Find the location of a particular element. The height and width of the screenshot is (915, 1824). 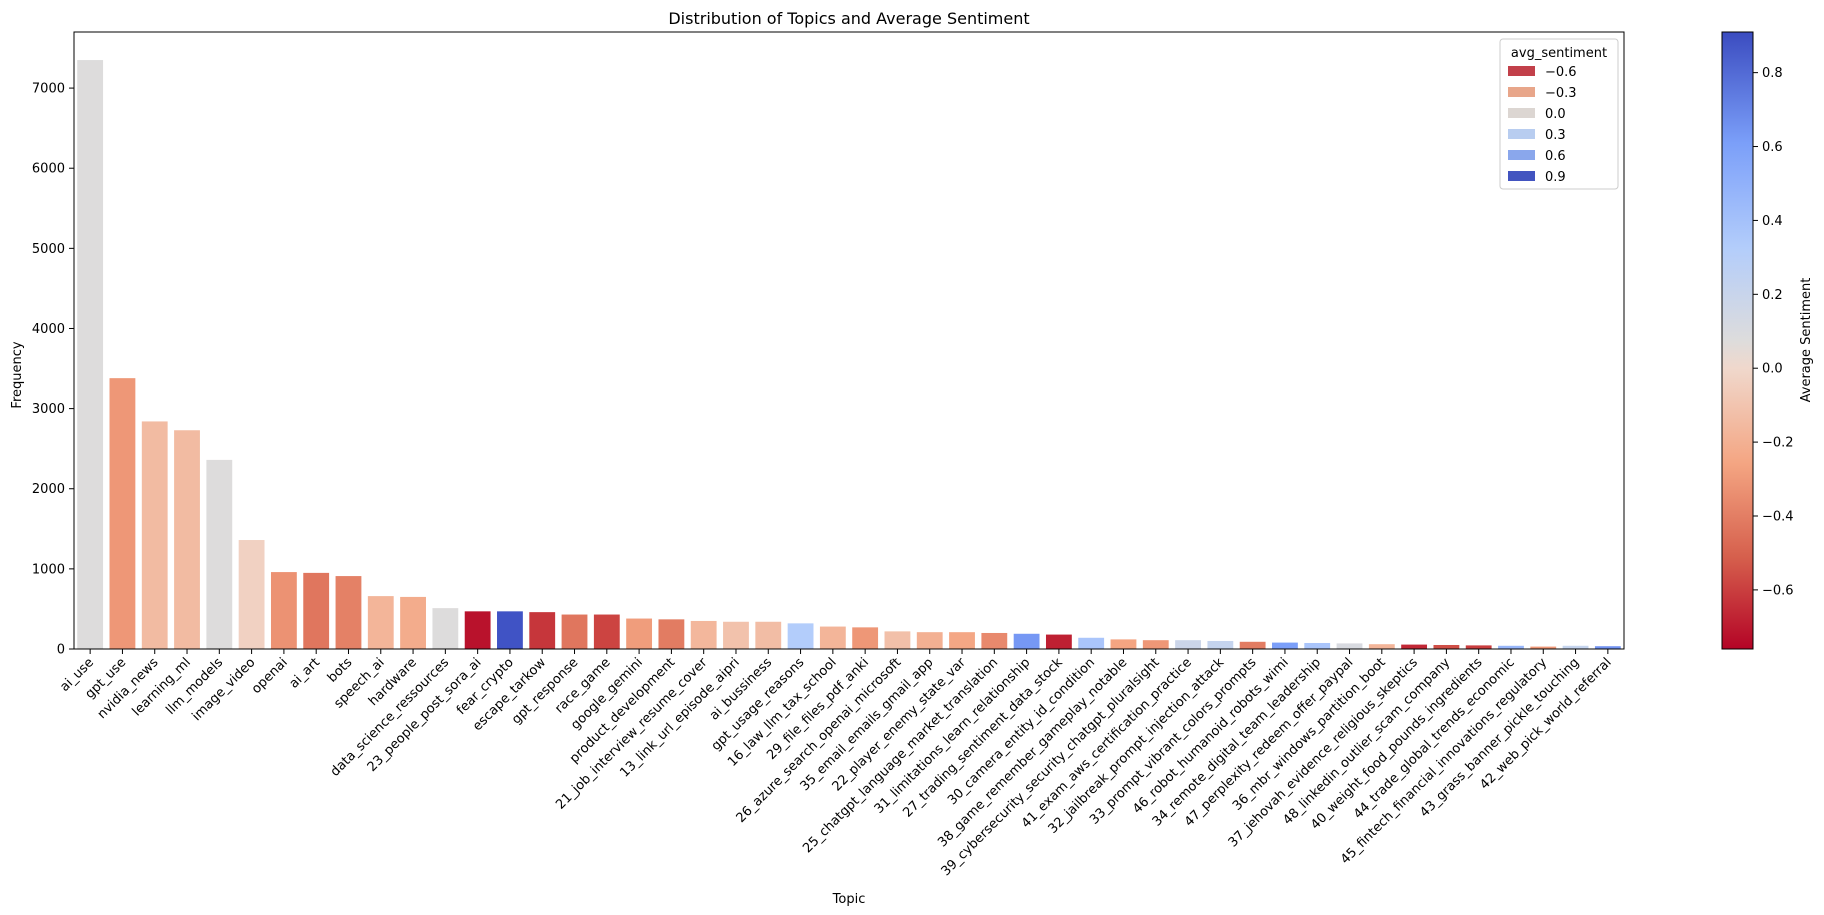

y-tick-label: 3000 is located at coordinates (48, 409).